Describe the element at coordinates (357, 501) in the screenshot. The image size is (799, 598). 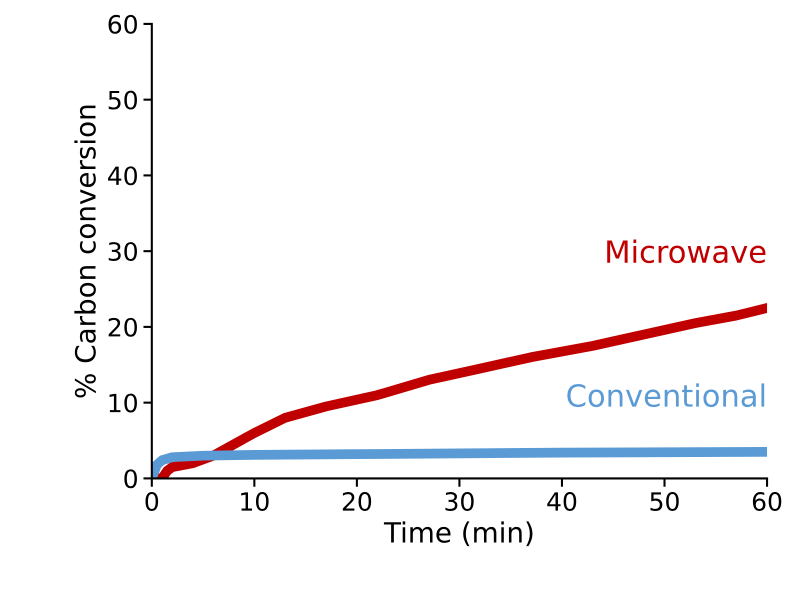
I see `x-tick-label: 20` at that location.